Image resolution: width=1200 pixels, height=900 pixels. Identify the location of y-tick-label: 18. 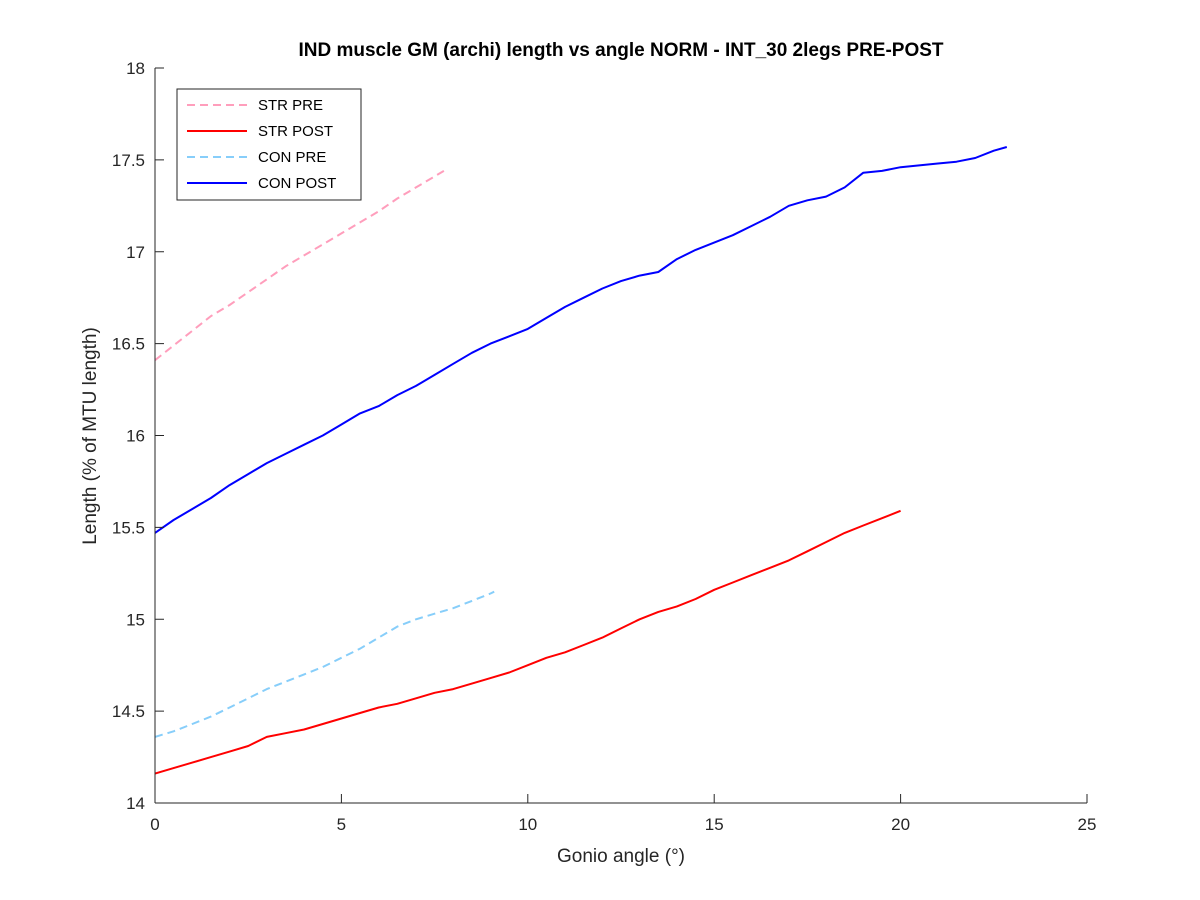
(135, 68).